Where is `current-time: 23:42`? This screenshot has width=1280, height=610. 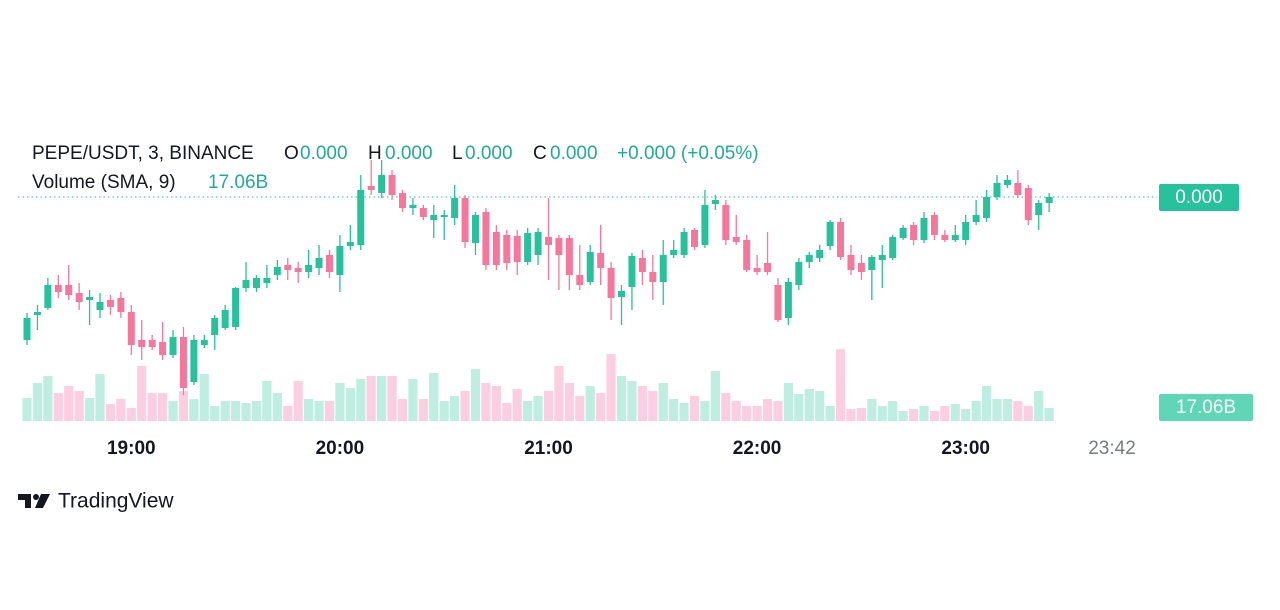 current-time: 23:42 is located at coordinates (1112, 448).